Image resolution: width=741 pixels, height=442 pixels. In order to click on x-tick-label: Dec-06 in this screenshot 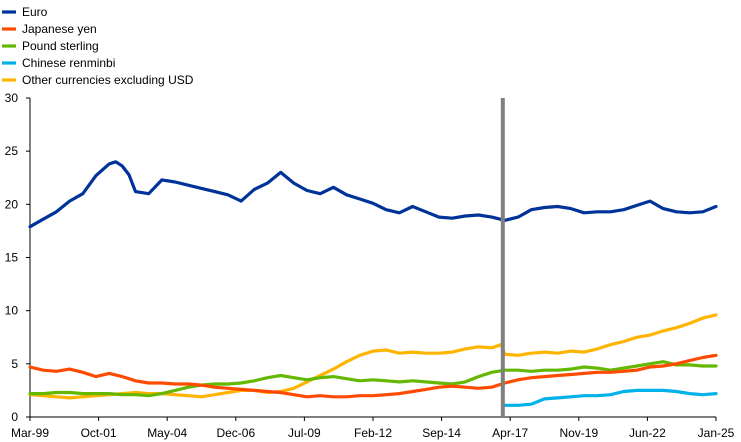, I will do `click(235, 433)`.